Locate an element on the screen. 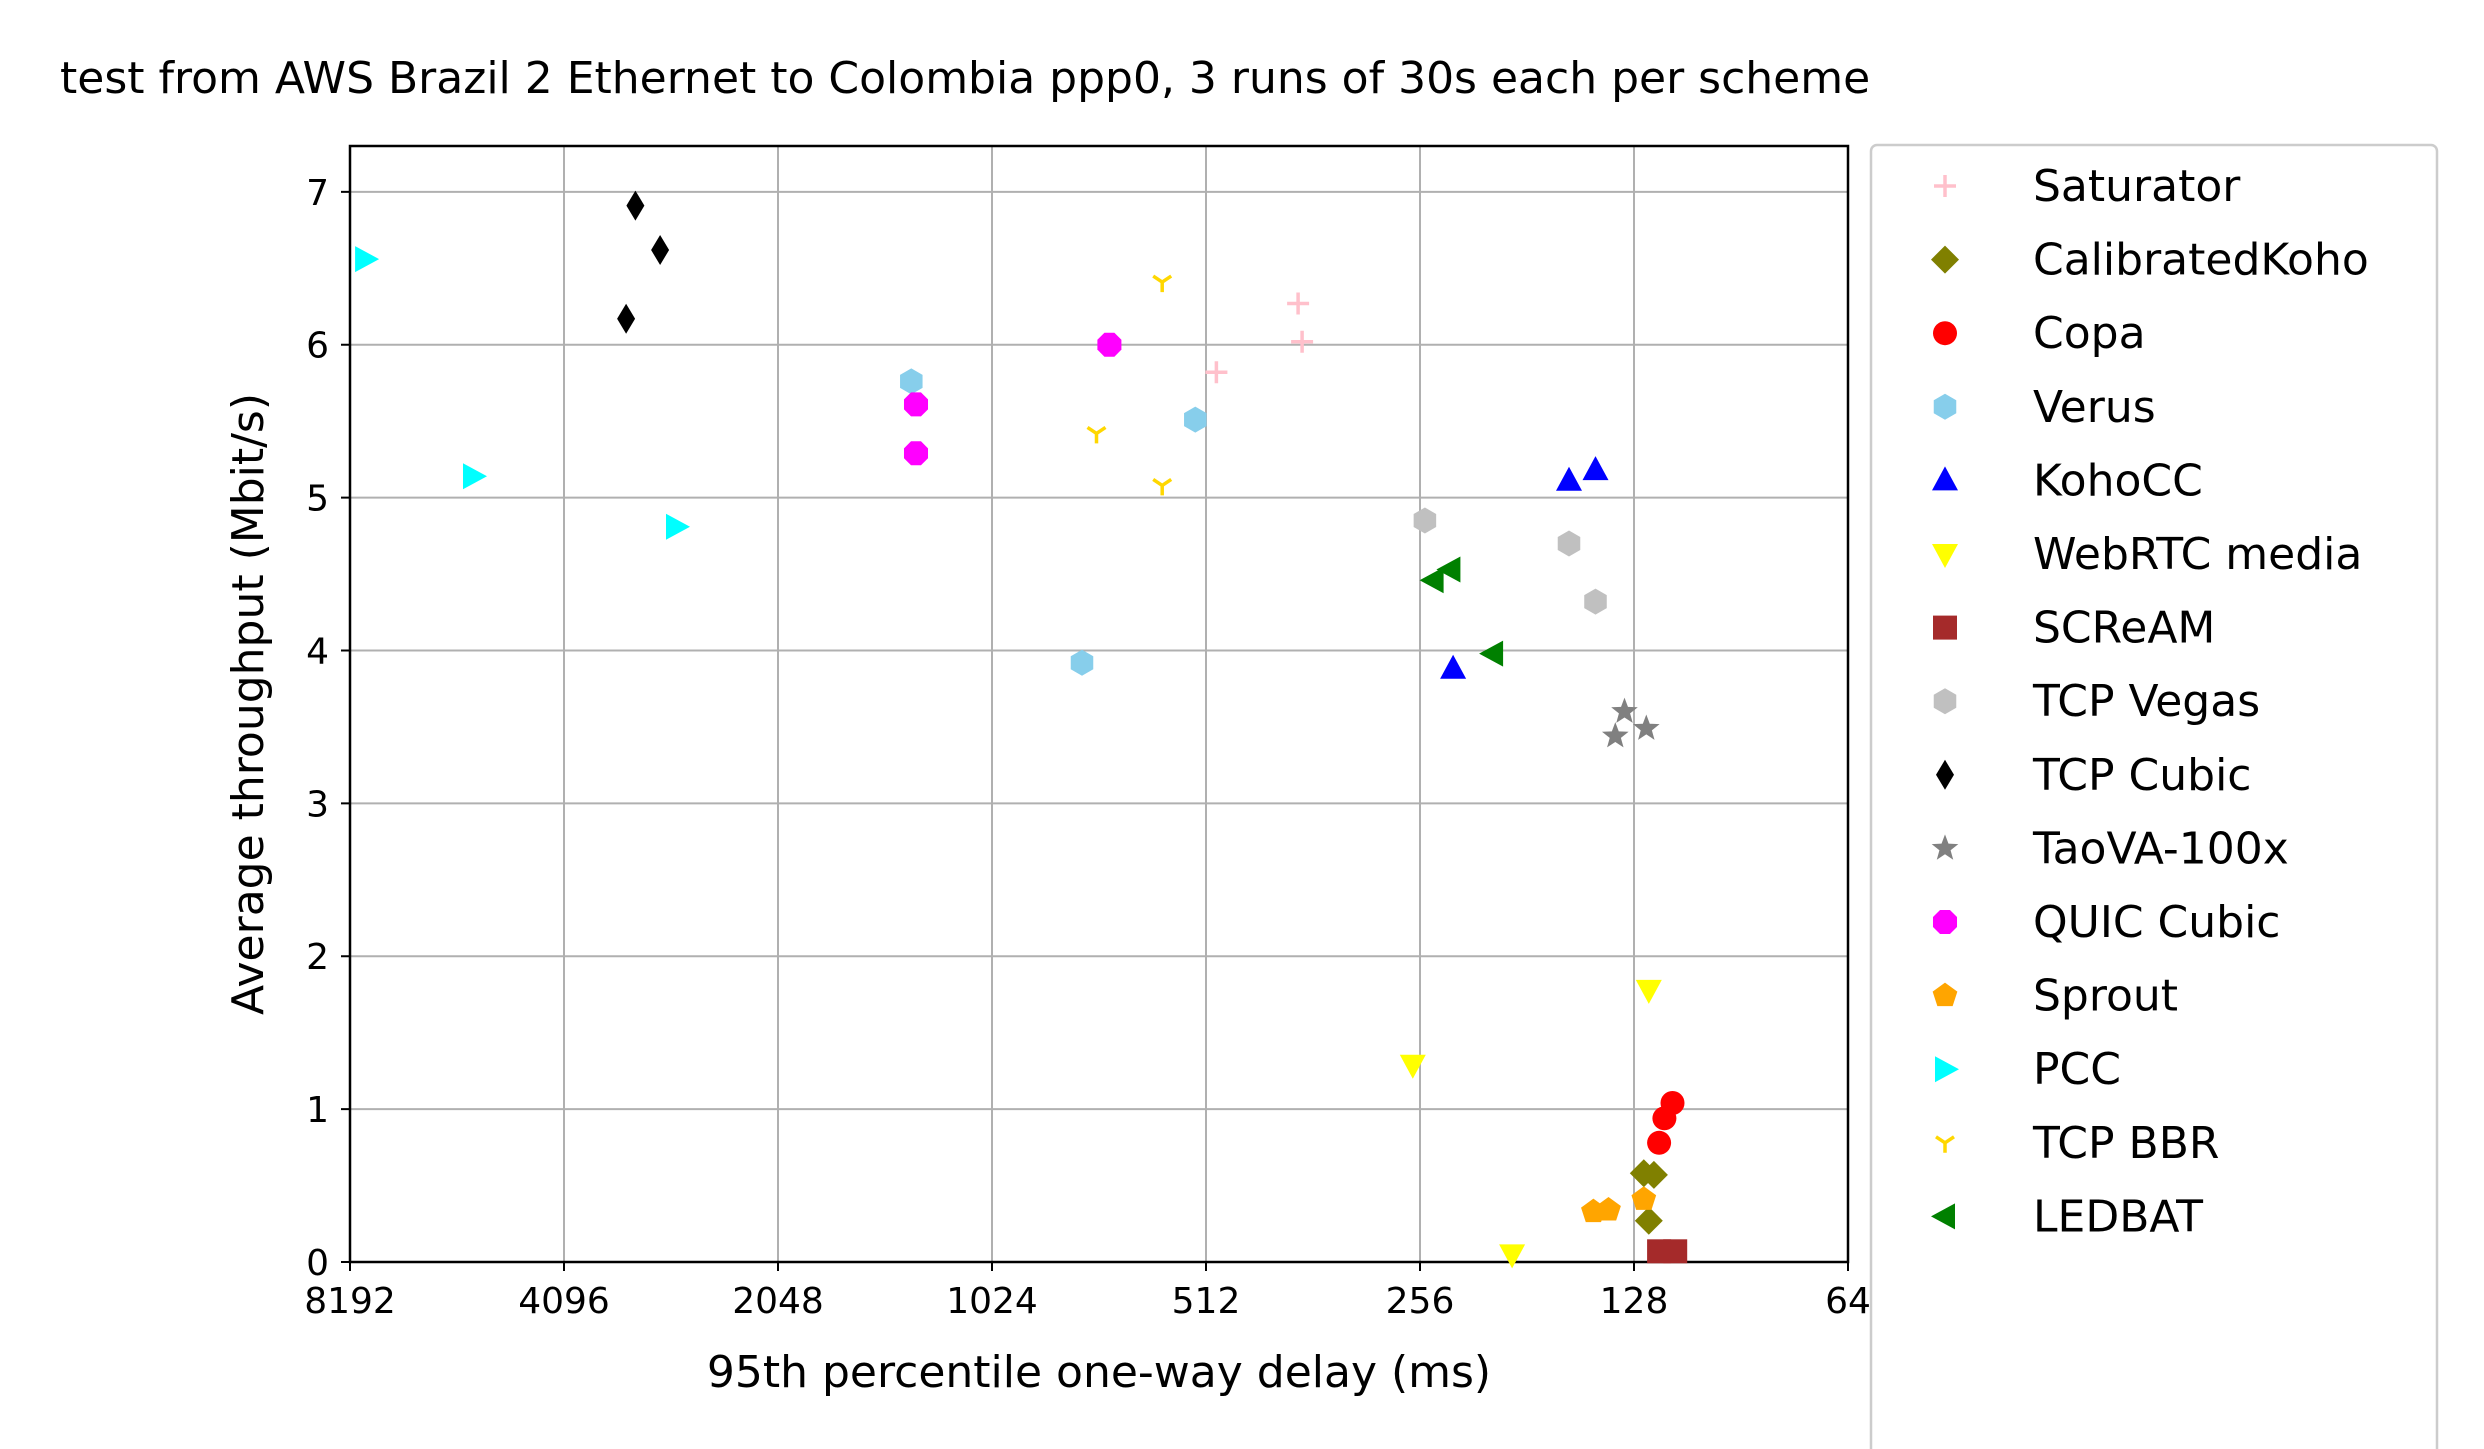 This screenshot has width=2484, height=1449. legend-label: WebRTC media is located at coordinates (2197, 554).